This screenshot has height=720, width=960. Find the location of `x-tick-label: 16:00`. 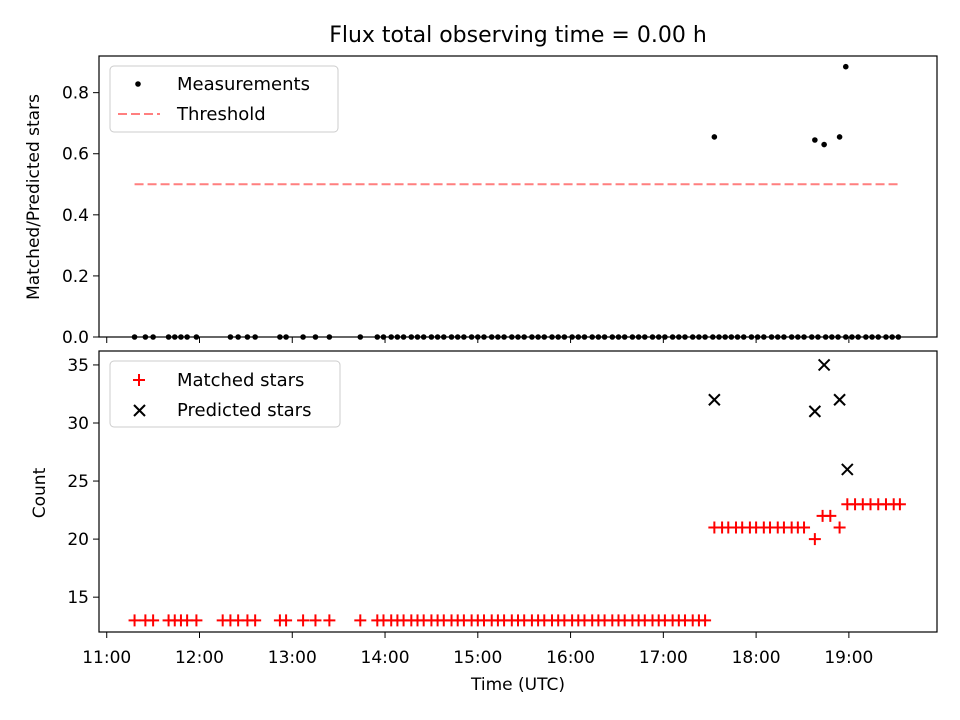

x-tick-label: 16:00 is located at coordinates (570, 658).